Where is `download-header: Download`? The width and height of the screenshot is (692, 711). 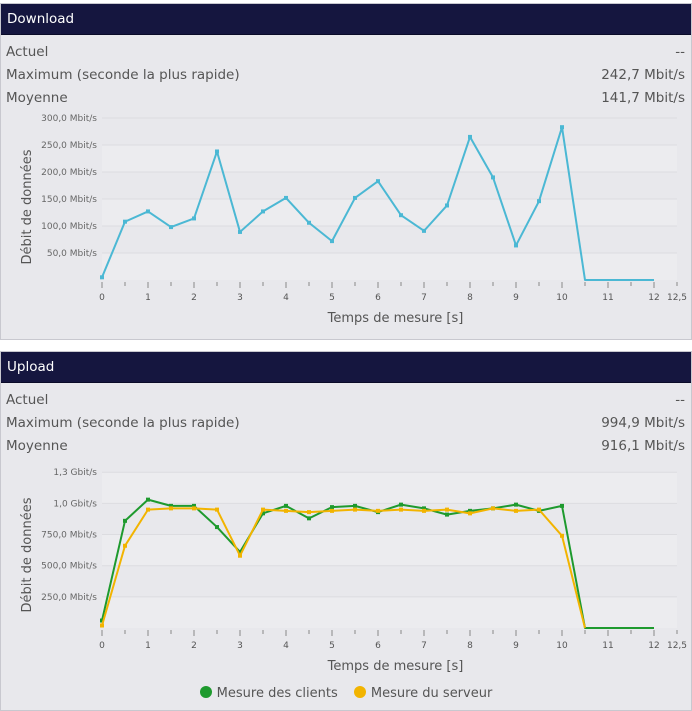 download-header: Download is located at coordinates (346, 19).